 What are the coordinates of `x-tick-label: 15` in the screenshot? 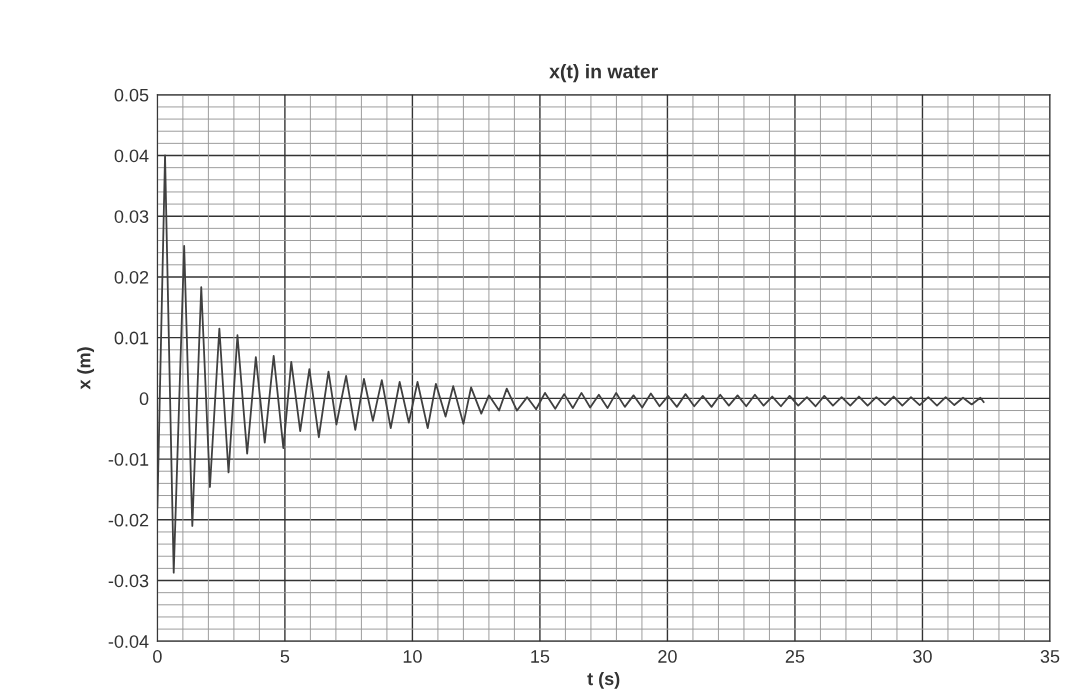 It's located at (540, 656).